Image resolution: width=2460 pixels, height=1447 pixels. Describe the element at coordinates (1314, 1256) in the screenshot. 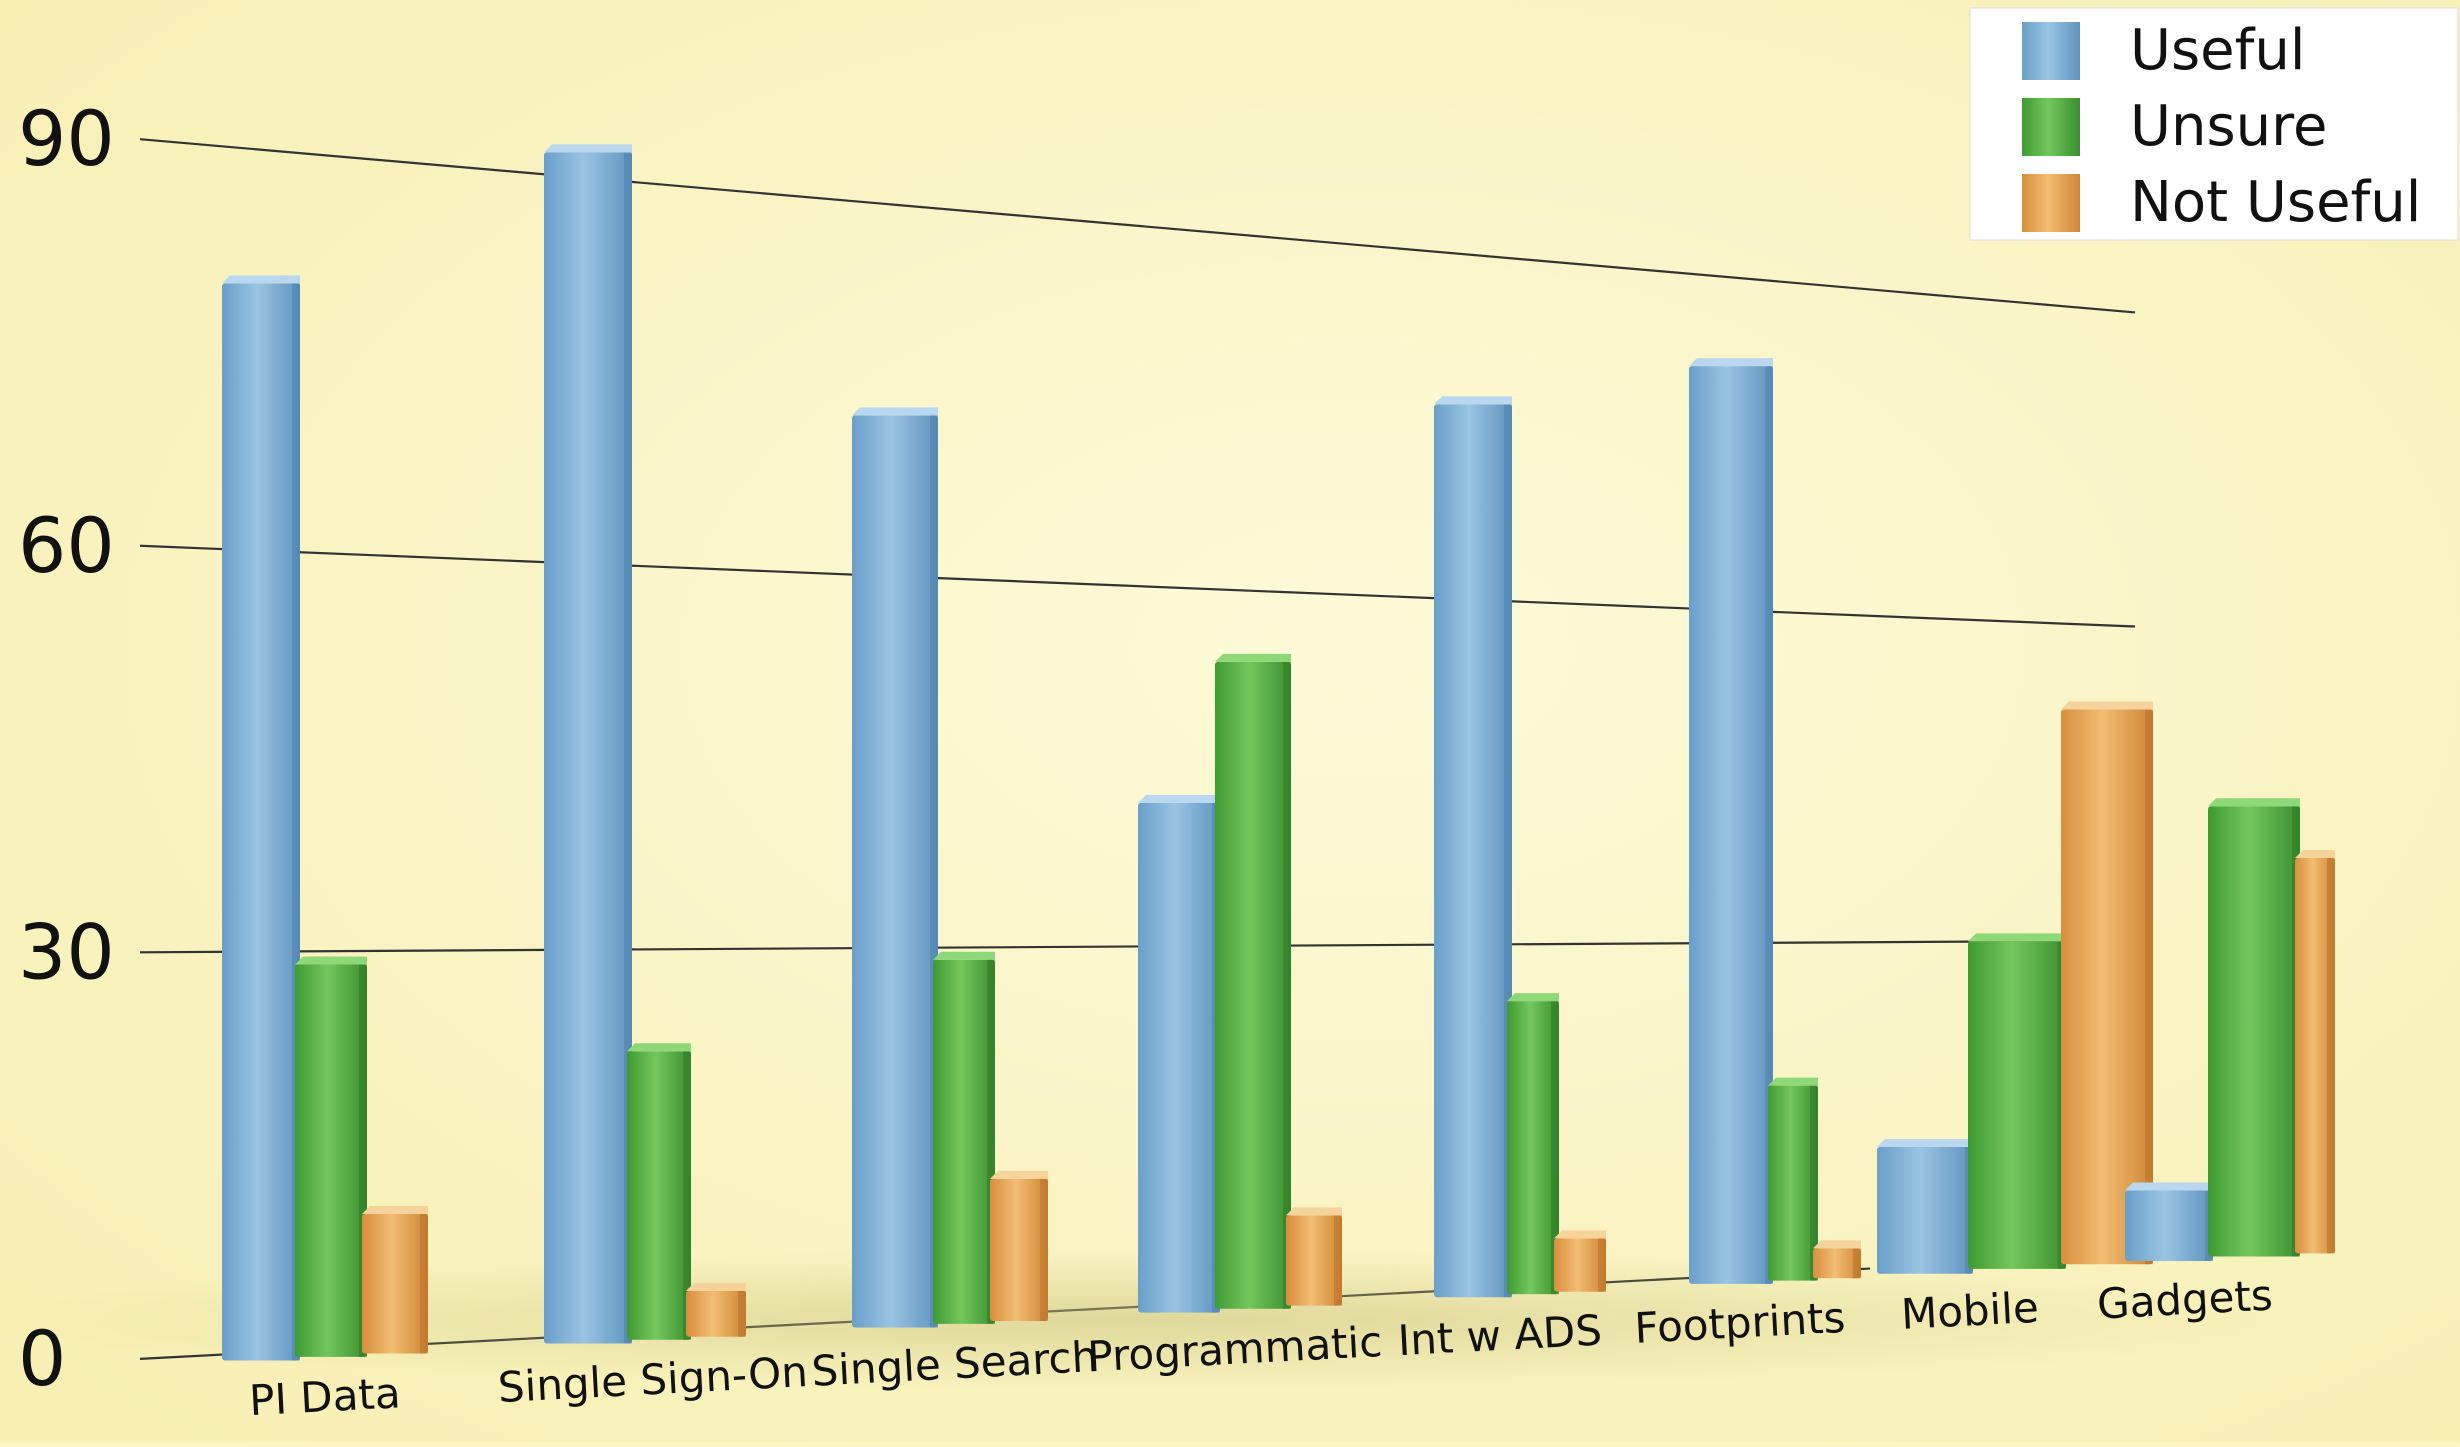

I see `bar-programmatic-not-useful` at that location.